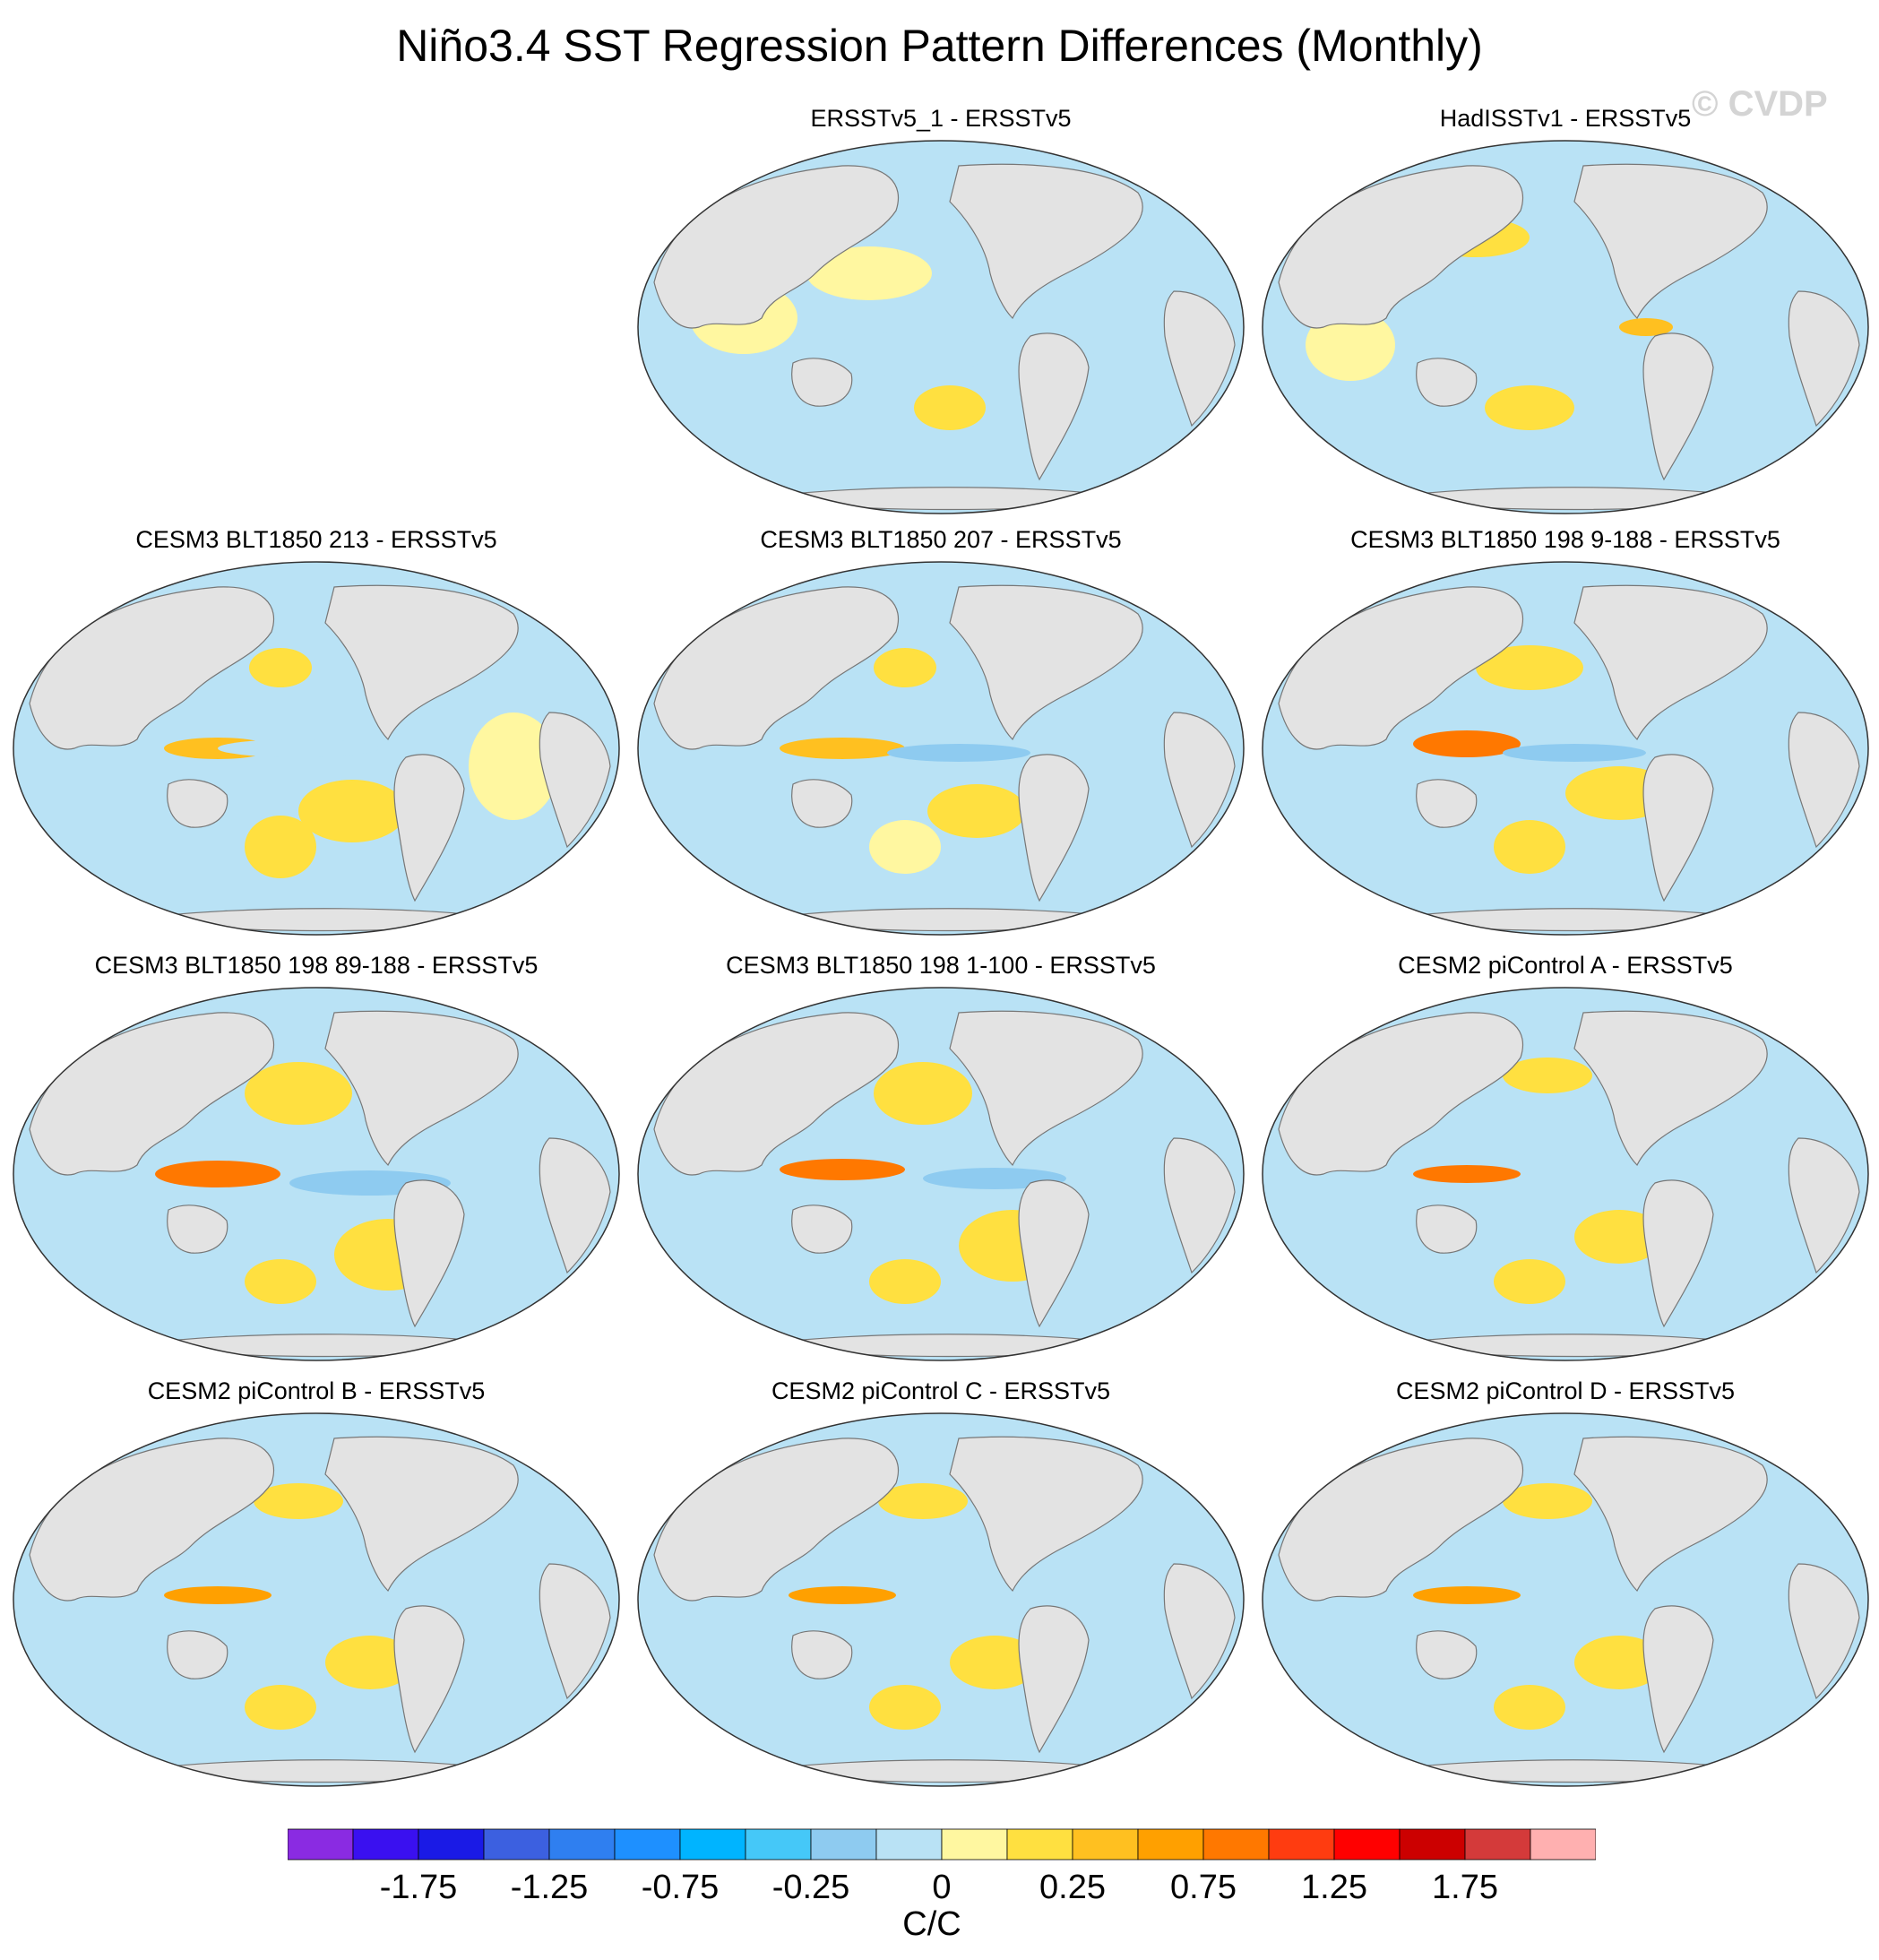 This screenshot has height=1960, width=1879. What do you see at coordinates (1203, 1887) in the screenshot?
I see `colorbar-tick-label: 0.75` at bounding box center [1203, 1887].